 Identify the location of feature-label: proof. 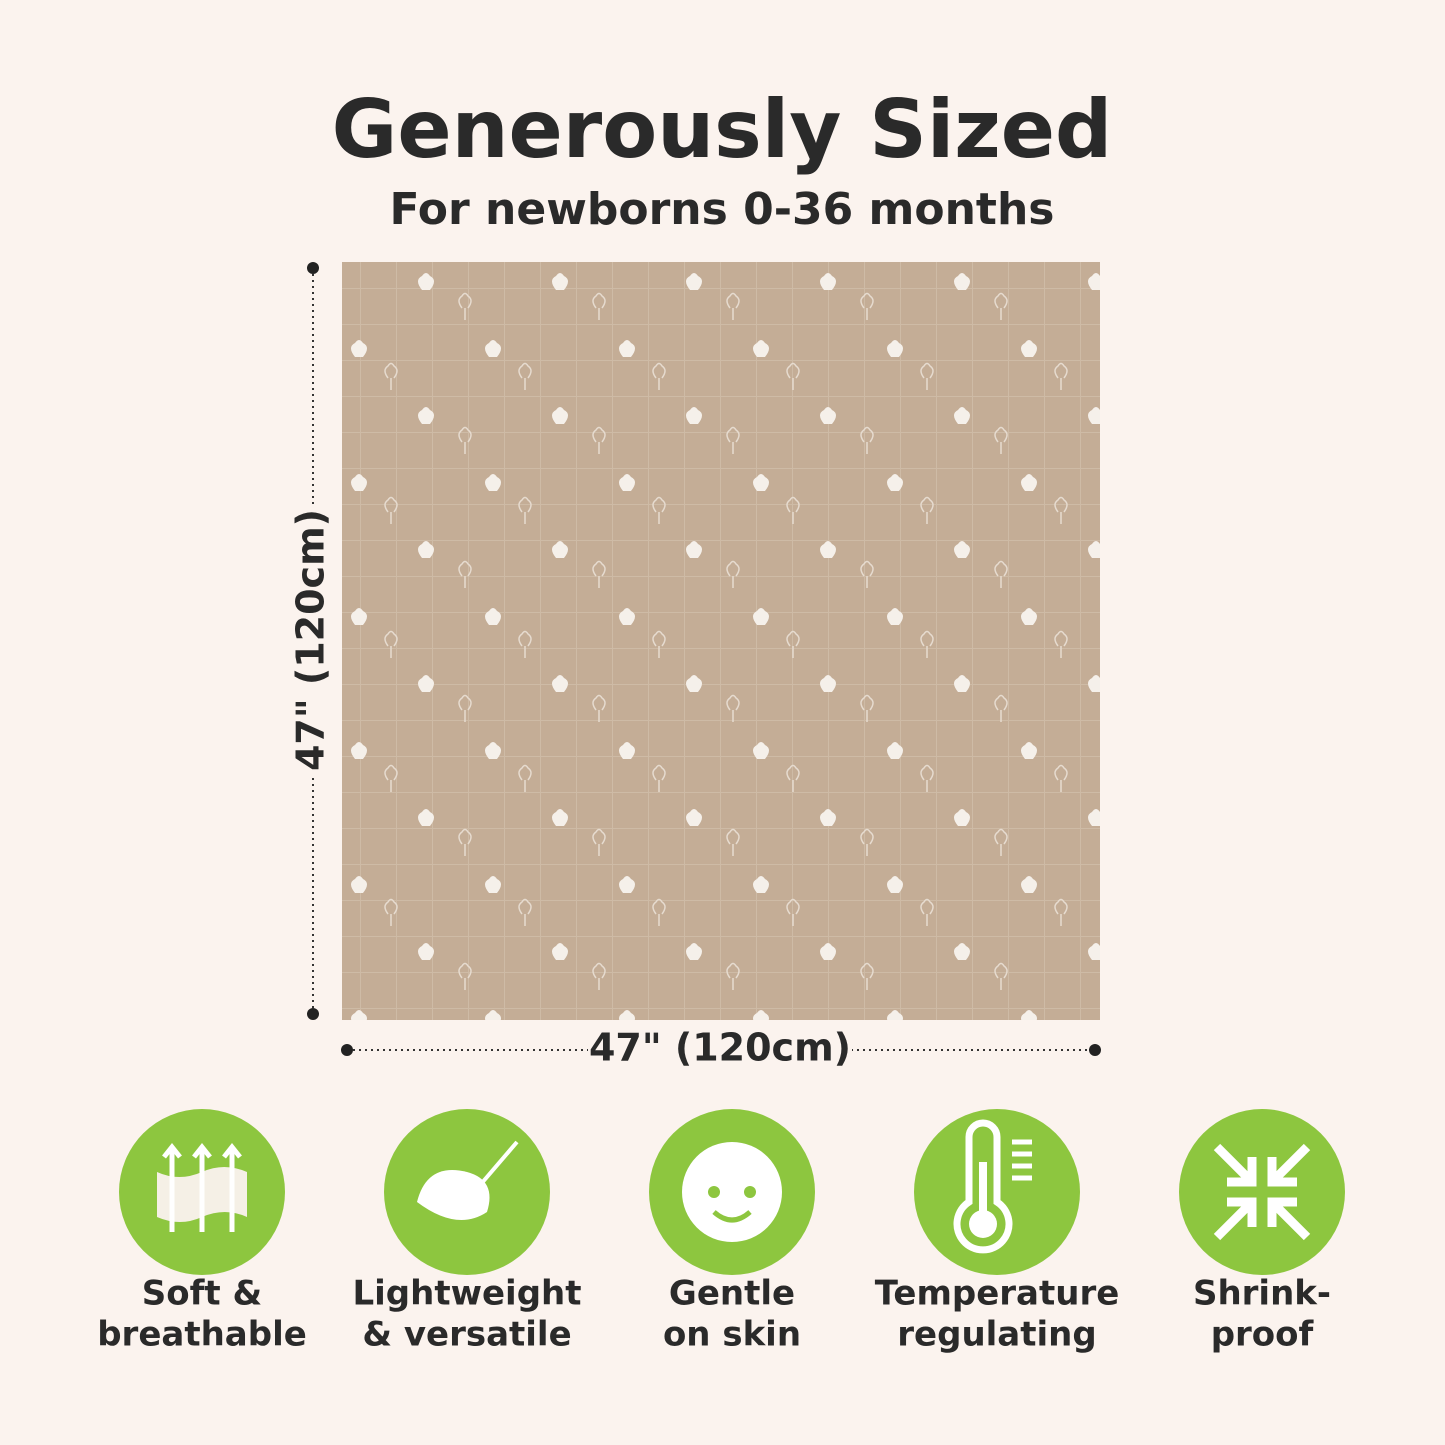
(1263, 1335).